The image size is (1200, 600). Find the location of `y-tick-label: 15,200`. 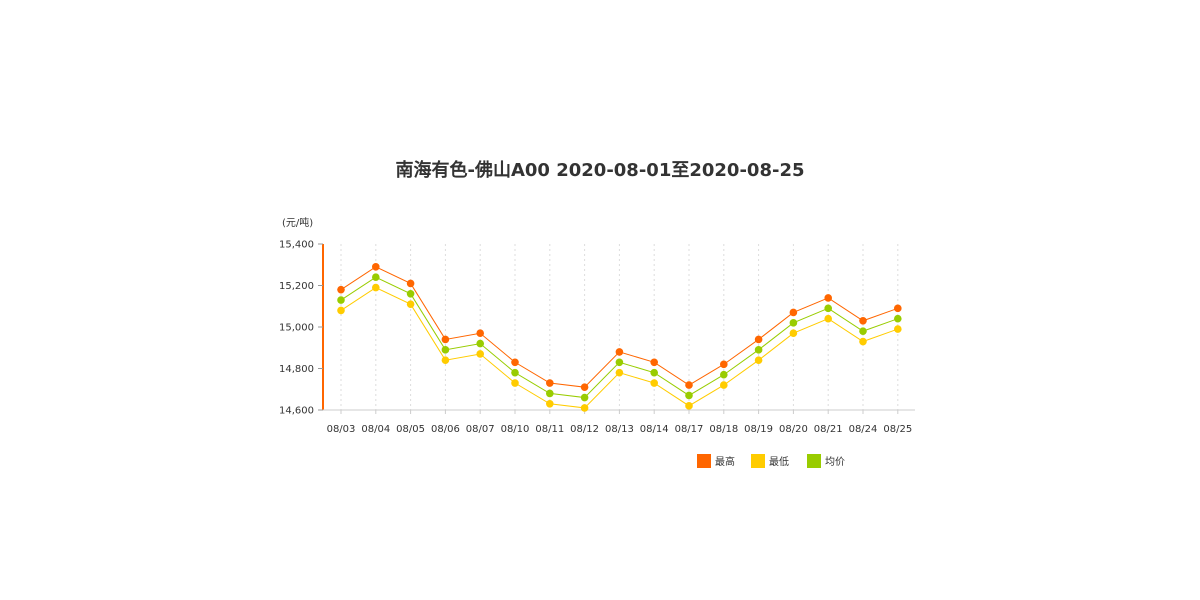

y-tick-label: 15,200 is located at coordinates (296, 286).